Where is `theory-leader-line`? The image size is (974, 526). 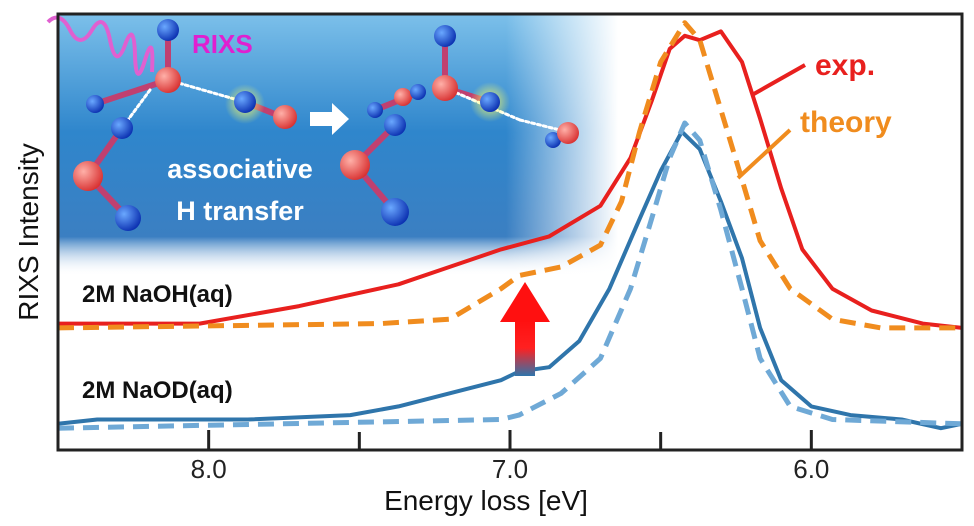 theory-leader-line is located at coordinates (764, 154).